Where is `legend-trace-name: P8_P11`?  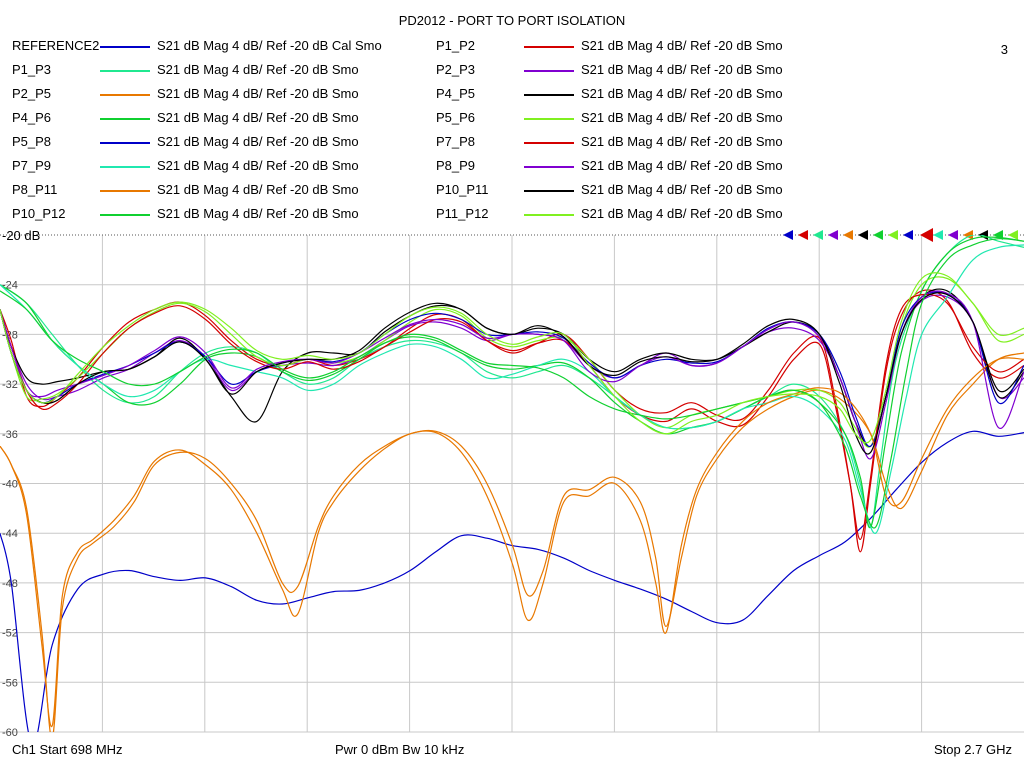 legend-trace-name: P8_P11 is located at coordinates (35, 189).